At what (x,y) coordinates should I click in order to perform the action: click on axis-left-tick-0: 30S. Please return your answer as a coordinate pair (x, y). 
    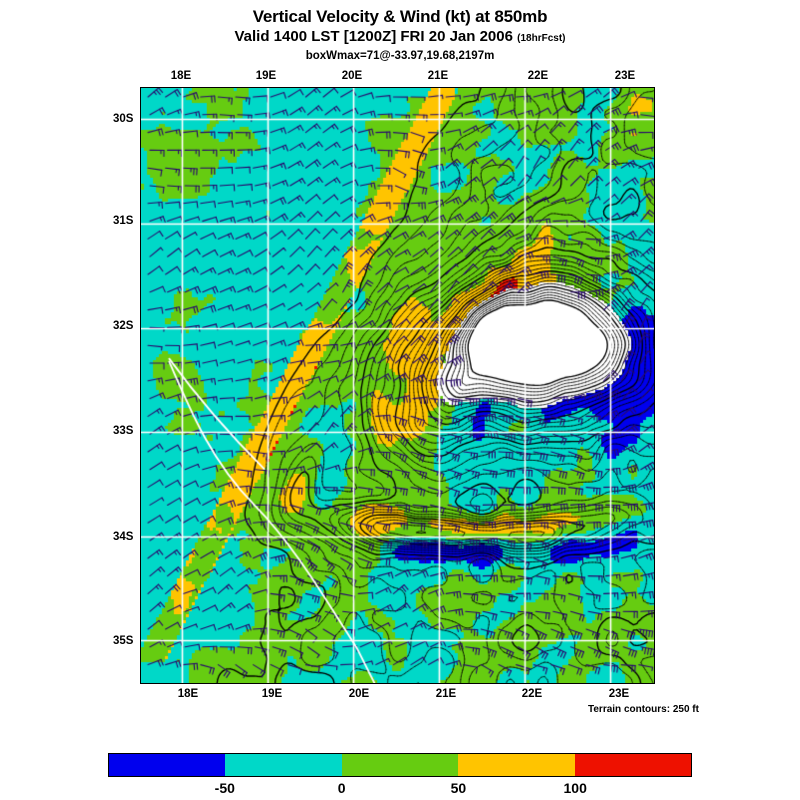
    Looking at the image, I should click on (123, 119).